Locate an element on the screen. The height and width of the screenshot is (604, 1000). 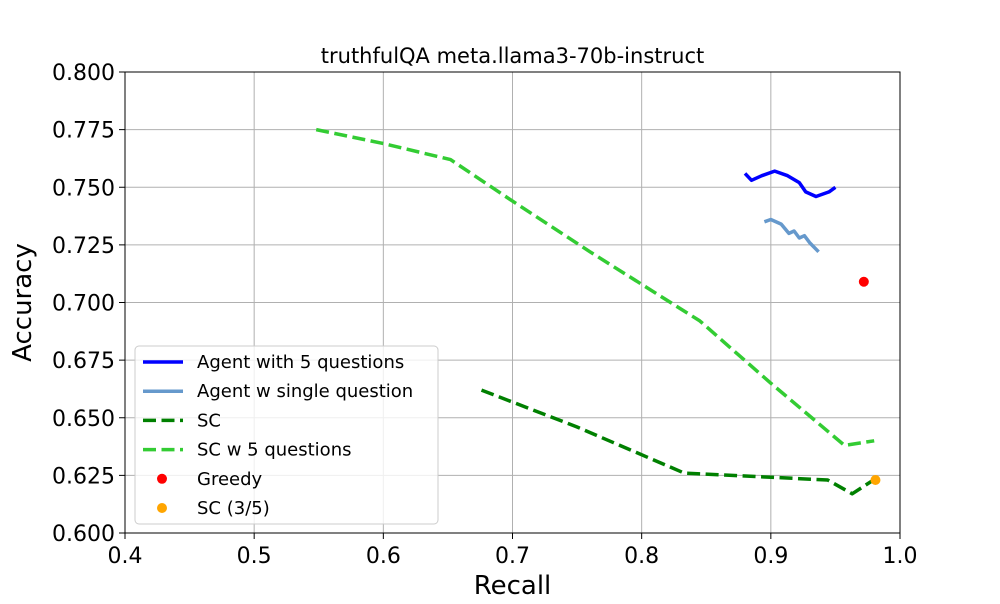
y-tick-label: 0.600 is located at coordinates (83, 534).